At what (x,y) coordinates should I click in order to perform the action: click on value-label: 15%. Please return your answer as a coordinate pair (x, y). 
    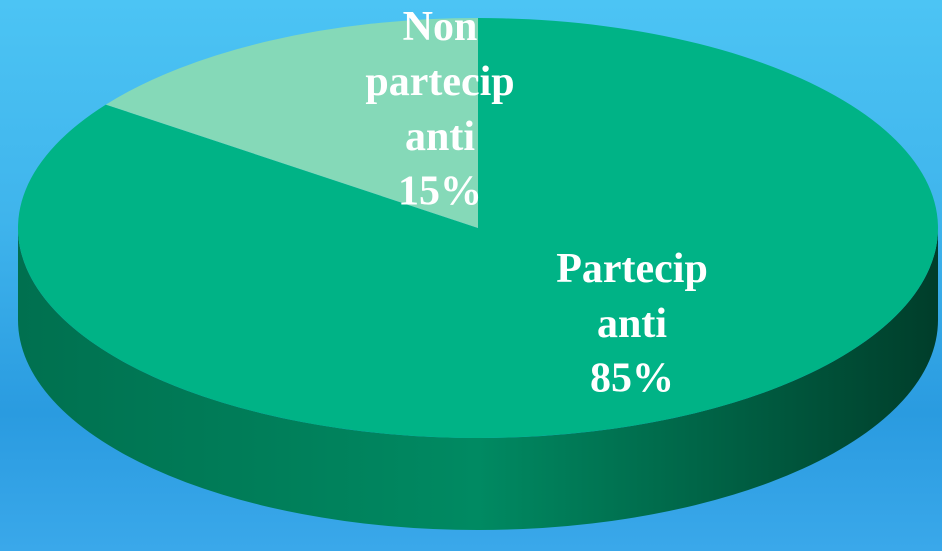
    Looking at the image, I should click on (440, 192).